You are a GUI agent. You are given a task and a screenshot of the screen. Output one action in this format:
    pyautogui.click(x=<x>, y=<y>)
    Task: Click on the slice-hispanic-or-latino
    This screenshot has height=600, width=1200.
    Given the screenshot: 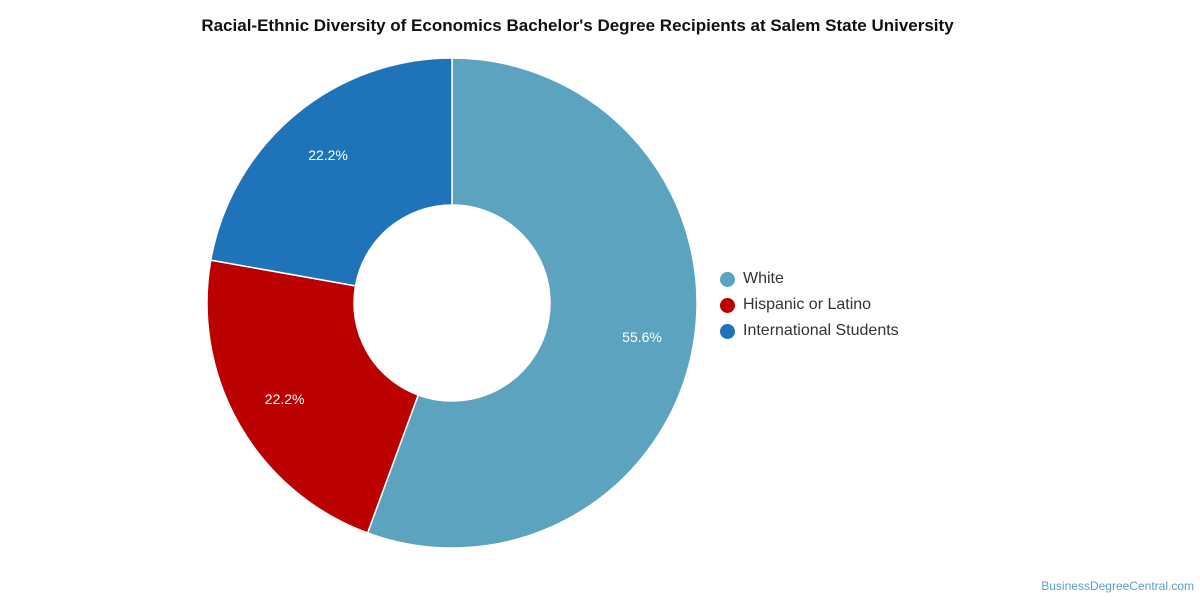 What is the action you would take?
    pyautogui.click(x=313, y=396)
    